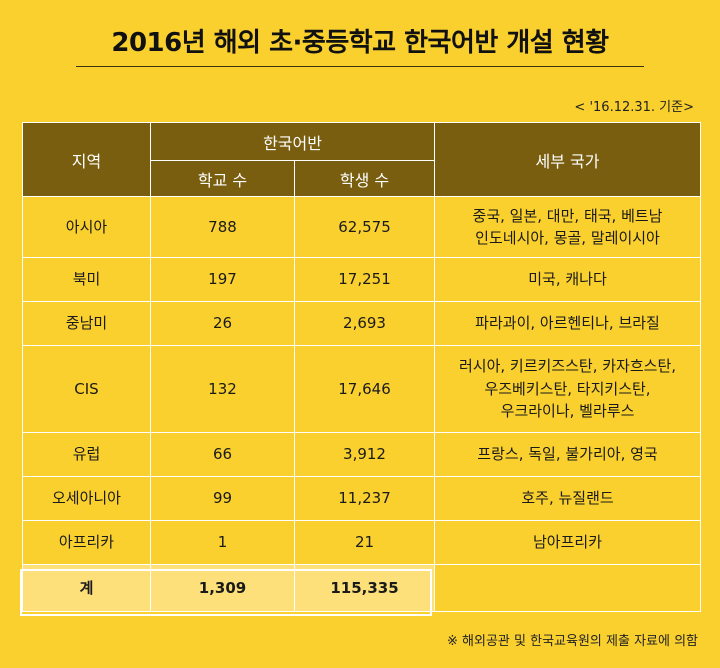 The height and width of the screenshot is (668, 720). What do you see at coordinates (222, 542) in the screenshot?
I see `cell-schools: 1` at bounding box center [222, 542].